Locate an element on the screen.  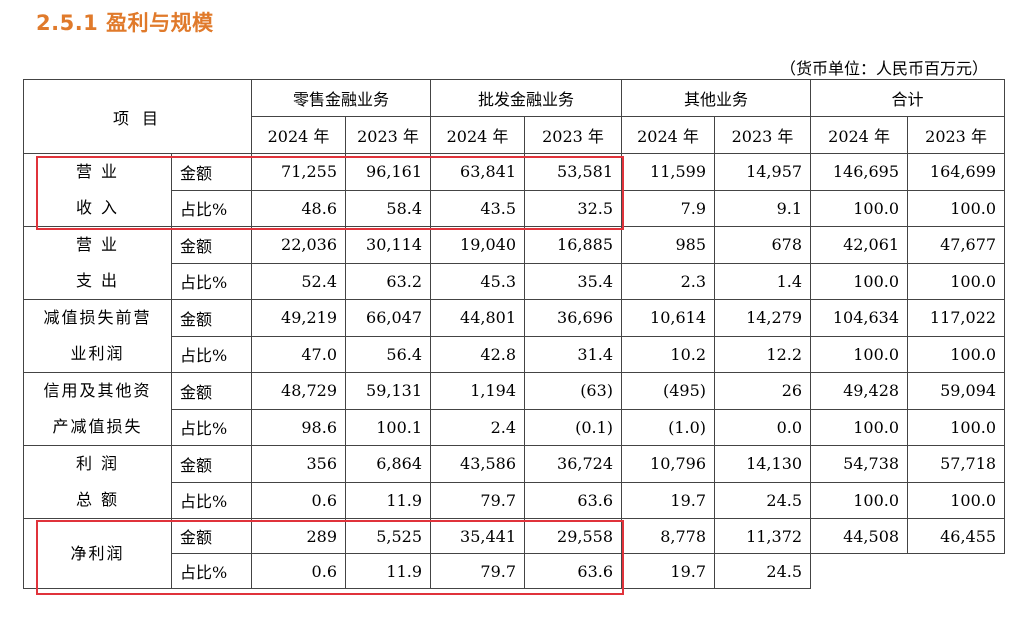
table-cell: 7.9 is located at coordinates (668, 208).